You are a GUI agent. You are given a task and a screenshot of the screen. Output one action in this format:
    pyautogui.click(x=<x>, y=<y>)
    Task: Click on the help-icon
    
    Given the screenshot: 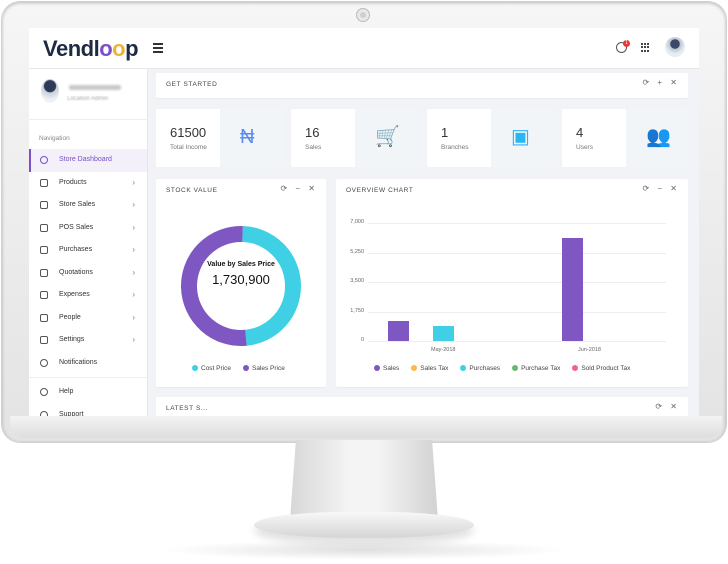 What is the action you would take?
    pyautogui.click(x=44, y=392)
    